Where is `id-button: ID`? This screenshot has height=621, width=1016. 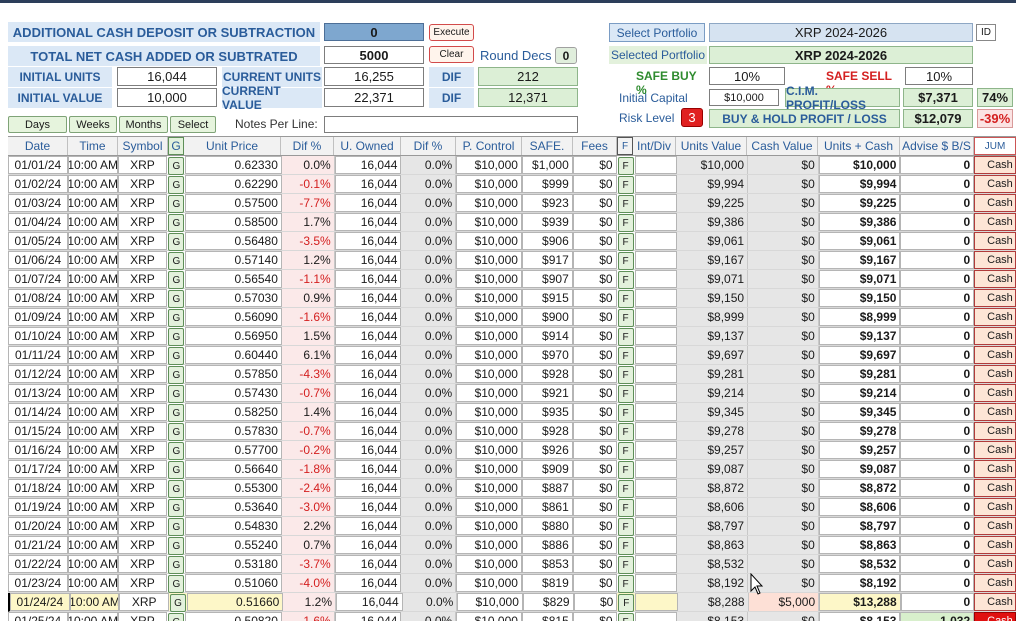
id-button: ID is located at coordinates (986, 32).